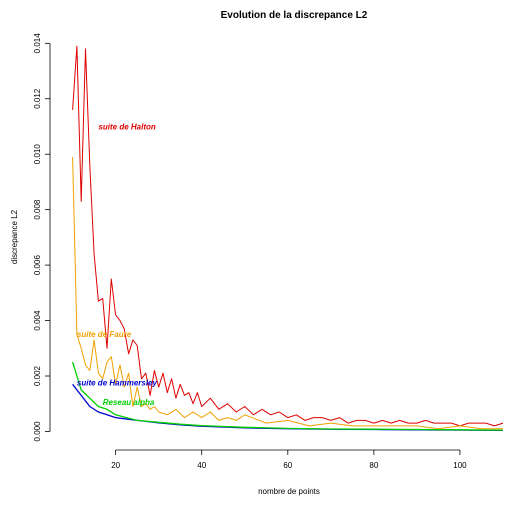  What do you see at coordinates (37, 265) in the screenshot?
I see `y-tick-label: 0.006` at bounding box center [37, 265].